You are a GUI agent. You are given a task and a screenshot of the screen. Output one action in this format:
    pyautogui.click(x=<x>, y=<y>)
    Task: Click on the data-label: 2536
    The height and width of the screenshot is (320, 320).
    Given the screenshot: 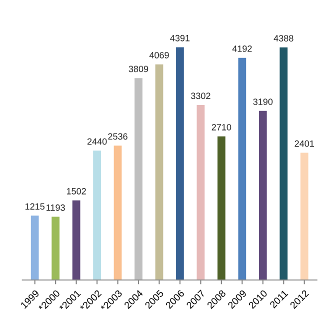 What is the action you would take?
    pyautogui.click(x=118, y=136)
    